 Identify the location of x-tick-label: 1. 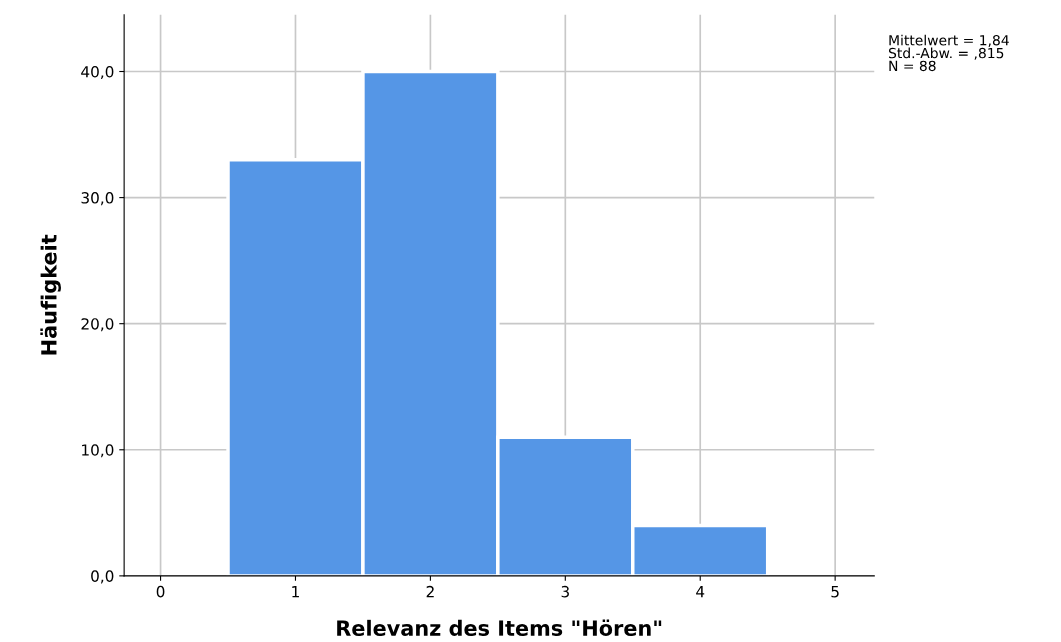
(295, 592).